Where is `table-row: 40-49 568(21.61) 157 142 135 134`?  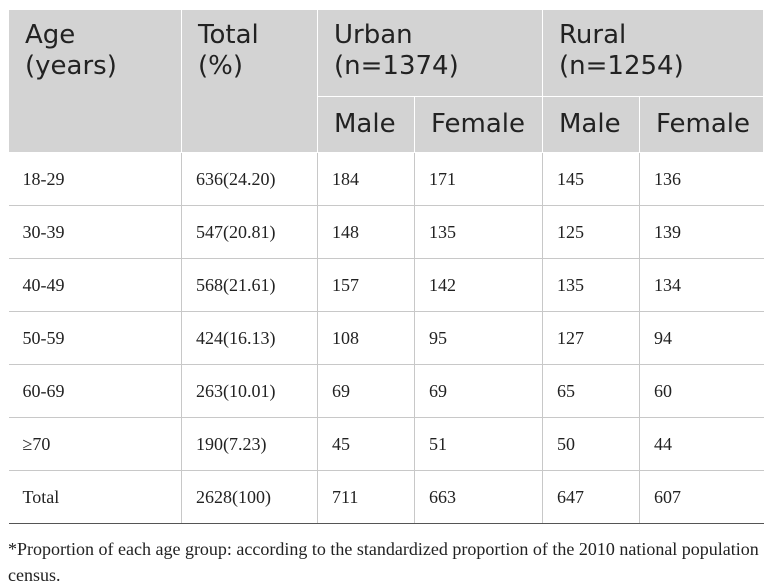 table-row: 40-49 568(21.61) 157 142 135 134 is located at coordinates (386, 285).